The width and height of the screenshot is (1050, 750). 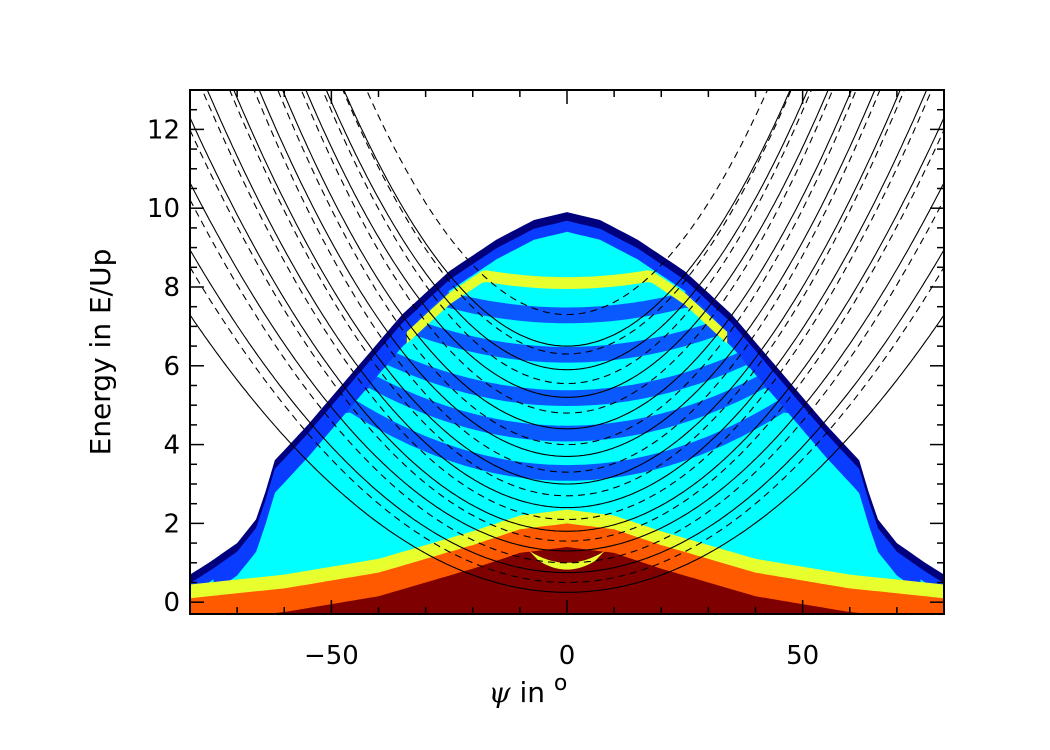 I want to click on y-tick-label-8: 8, so click(x=171, y=288).